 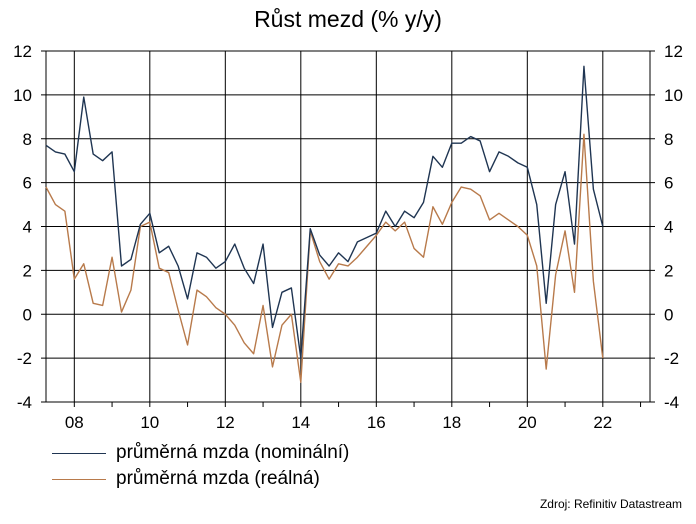 What do you see at coordinates (22, 95) in the screenshot?
I see `y-tick-label-left: 10` at bounding box center [22, 95].